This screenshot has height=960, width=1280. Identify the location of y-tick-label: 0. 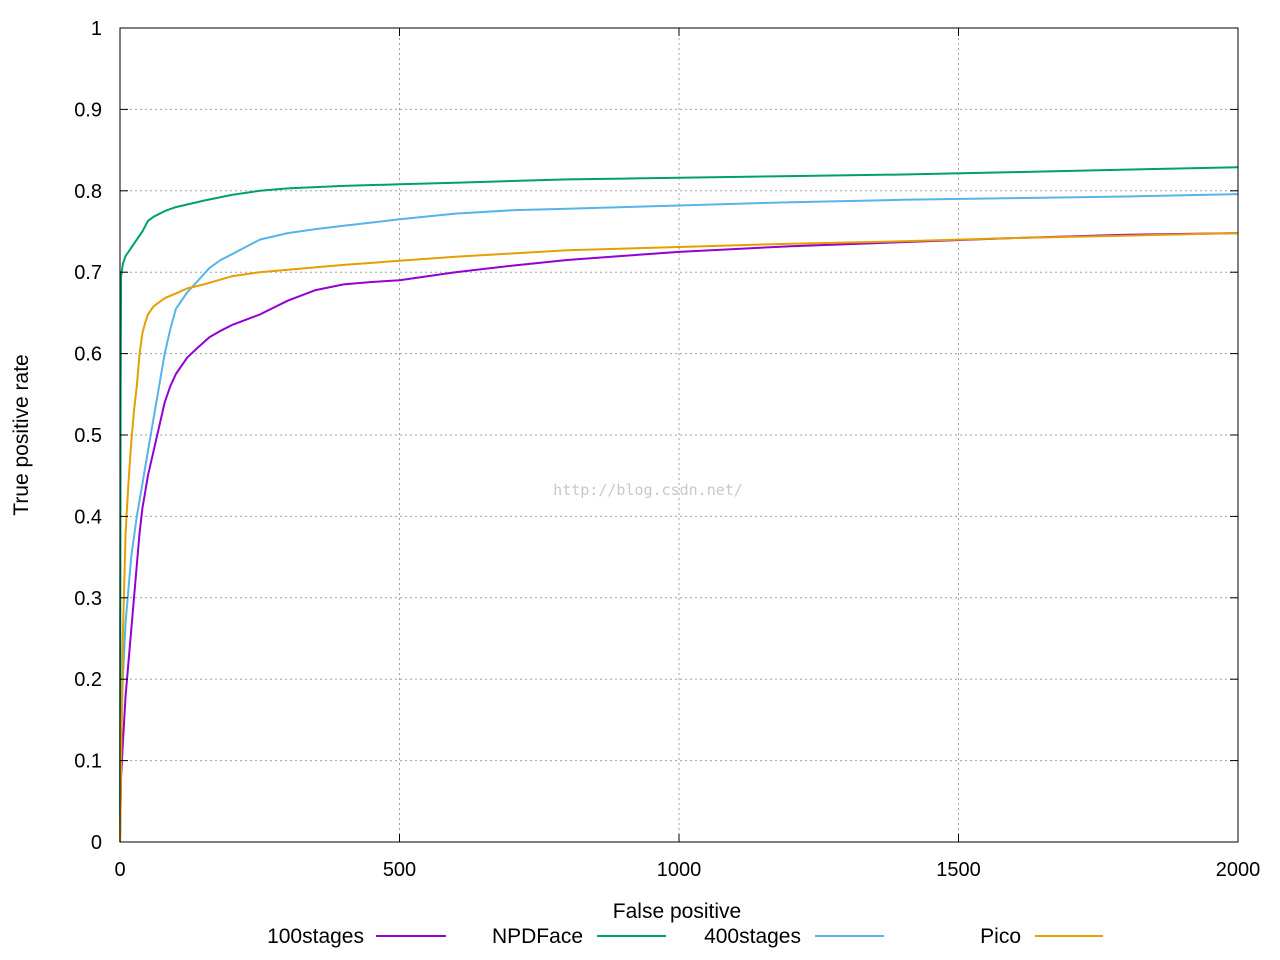
(96, 843).